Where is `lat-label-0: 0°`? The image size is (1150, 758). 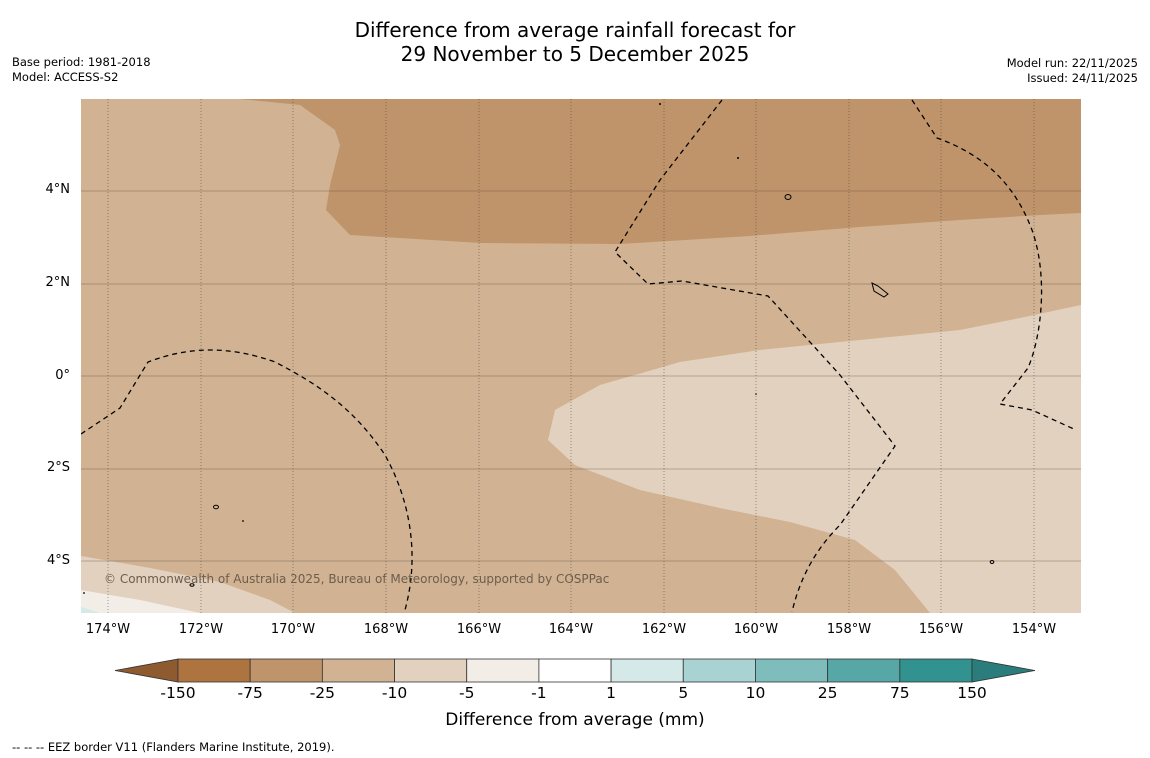
lat-label-0: 0° is located at coordinates (62, 375).